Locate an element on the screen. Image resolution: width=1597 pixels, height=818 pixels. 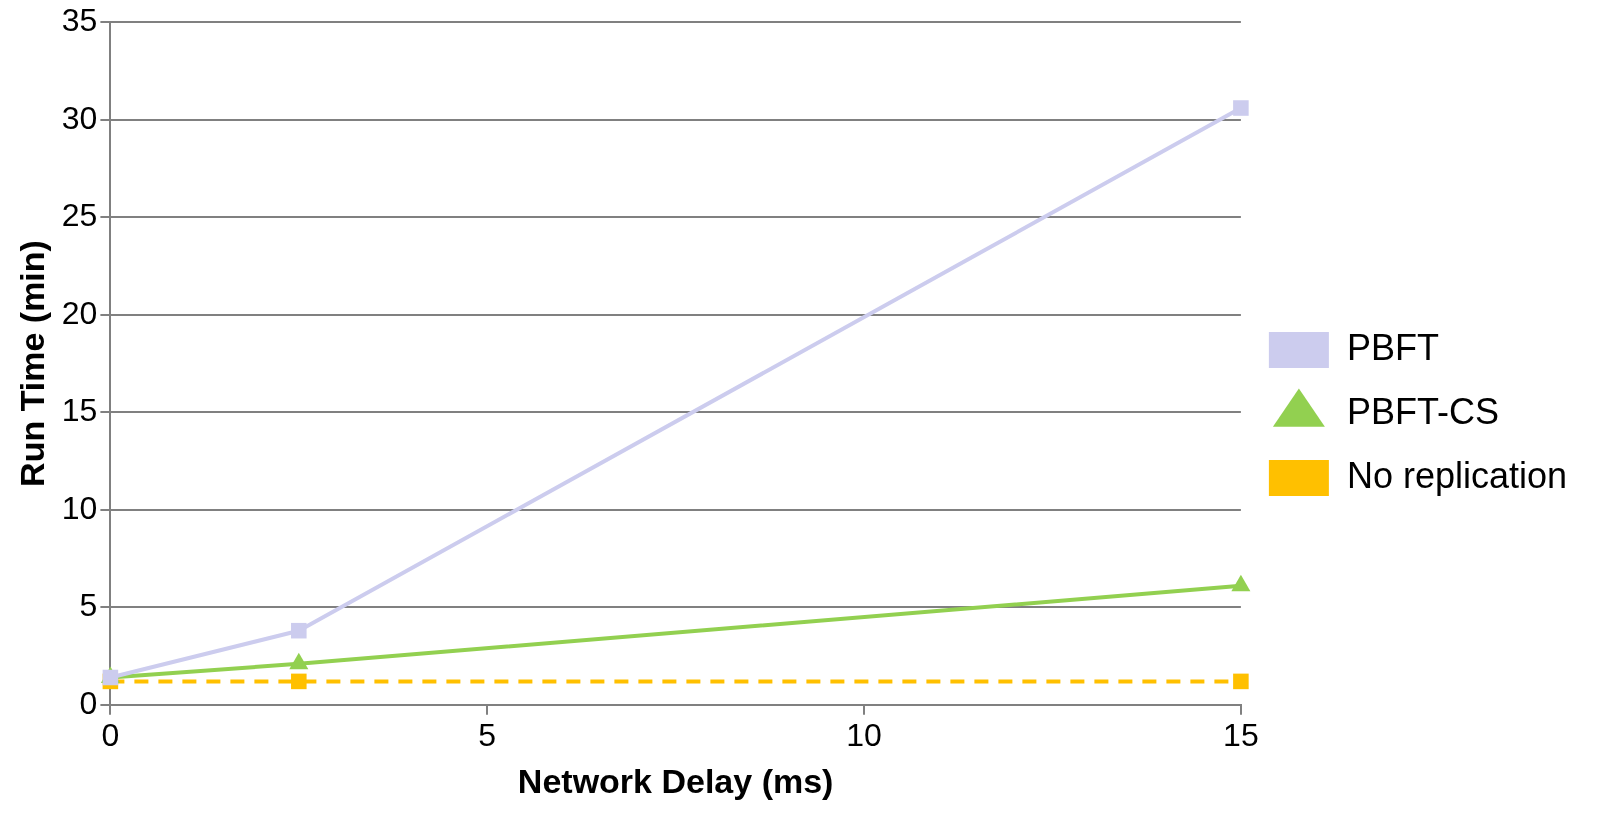
y-tick-label: 20 is located at coordinates (79, 312).